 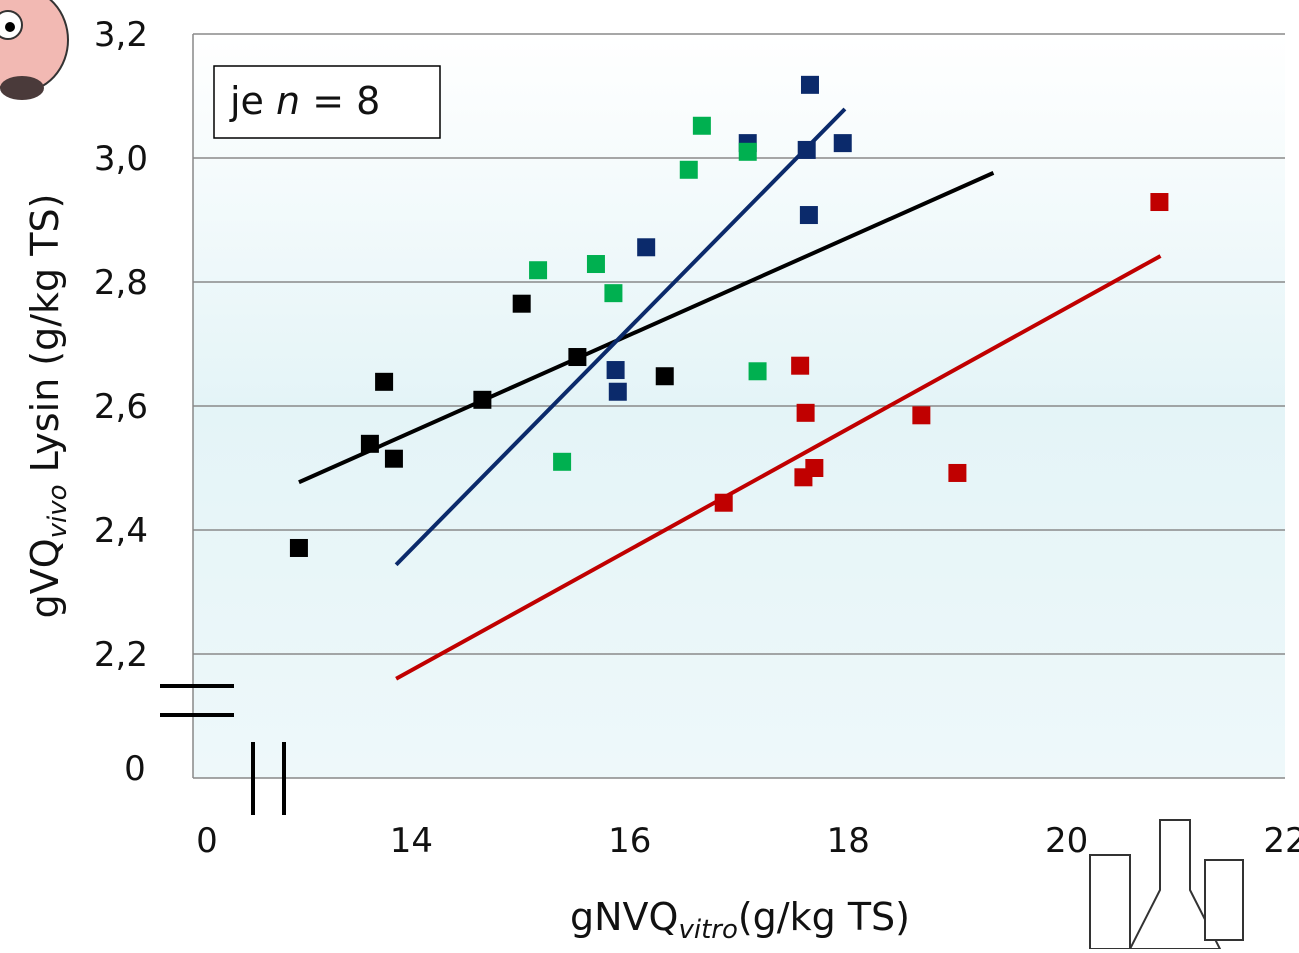 I want to click on x-axis-break, so click(x=268, y=778).